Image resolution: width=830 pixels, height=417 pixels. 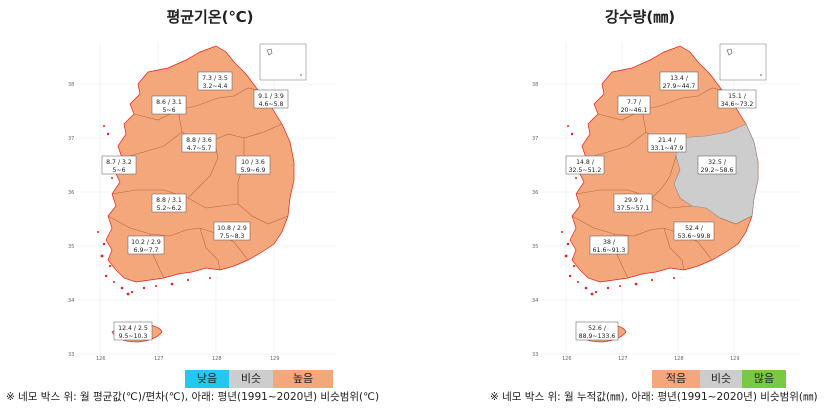 What do you see at coordinates (609, 242) in the screenshot?
I see `region-value: 38 /` at bounding box center [609, 242].